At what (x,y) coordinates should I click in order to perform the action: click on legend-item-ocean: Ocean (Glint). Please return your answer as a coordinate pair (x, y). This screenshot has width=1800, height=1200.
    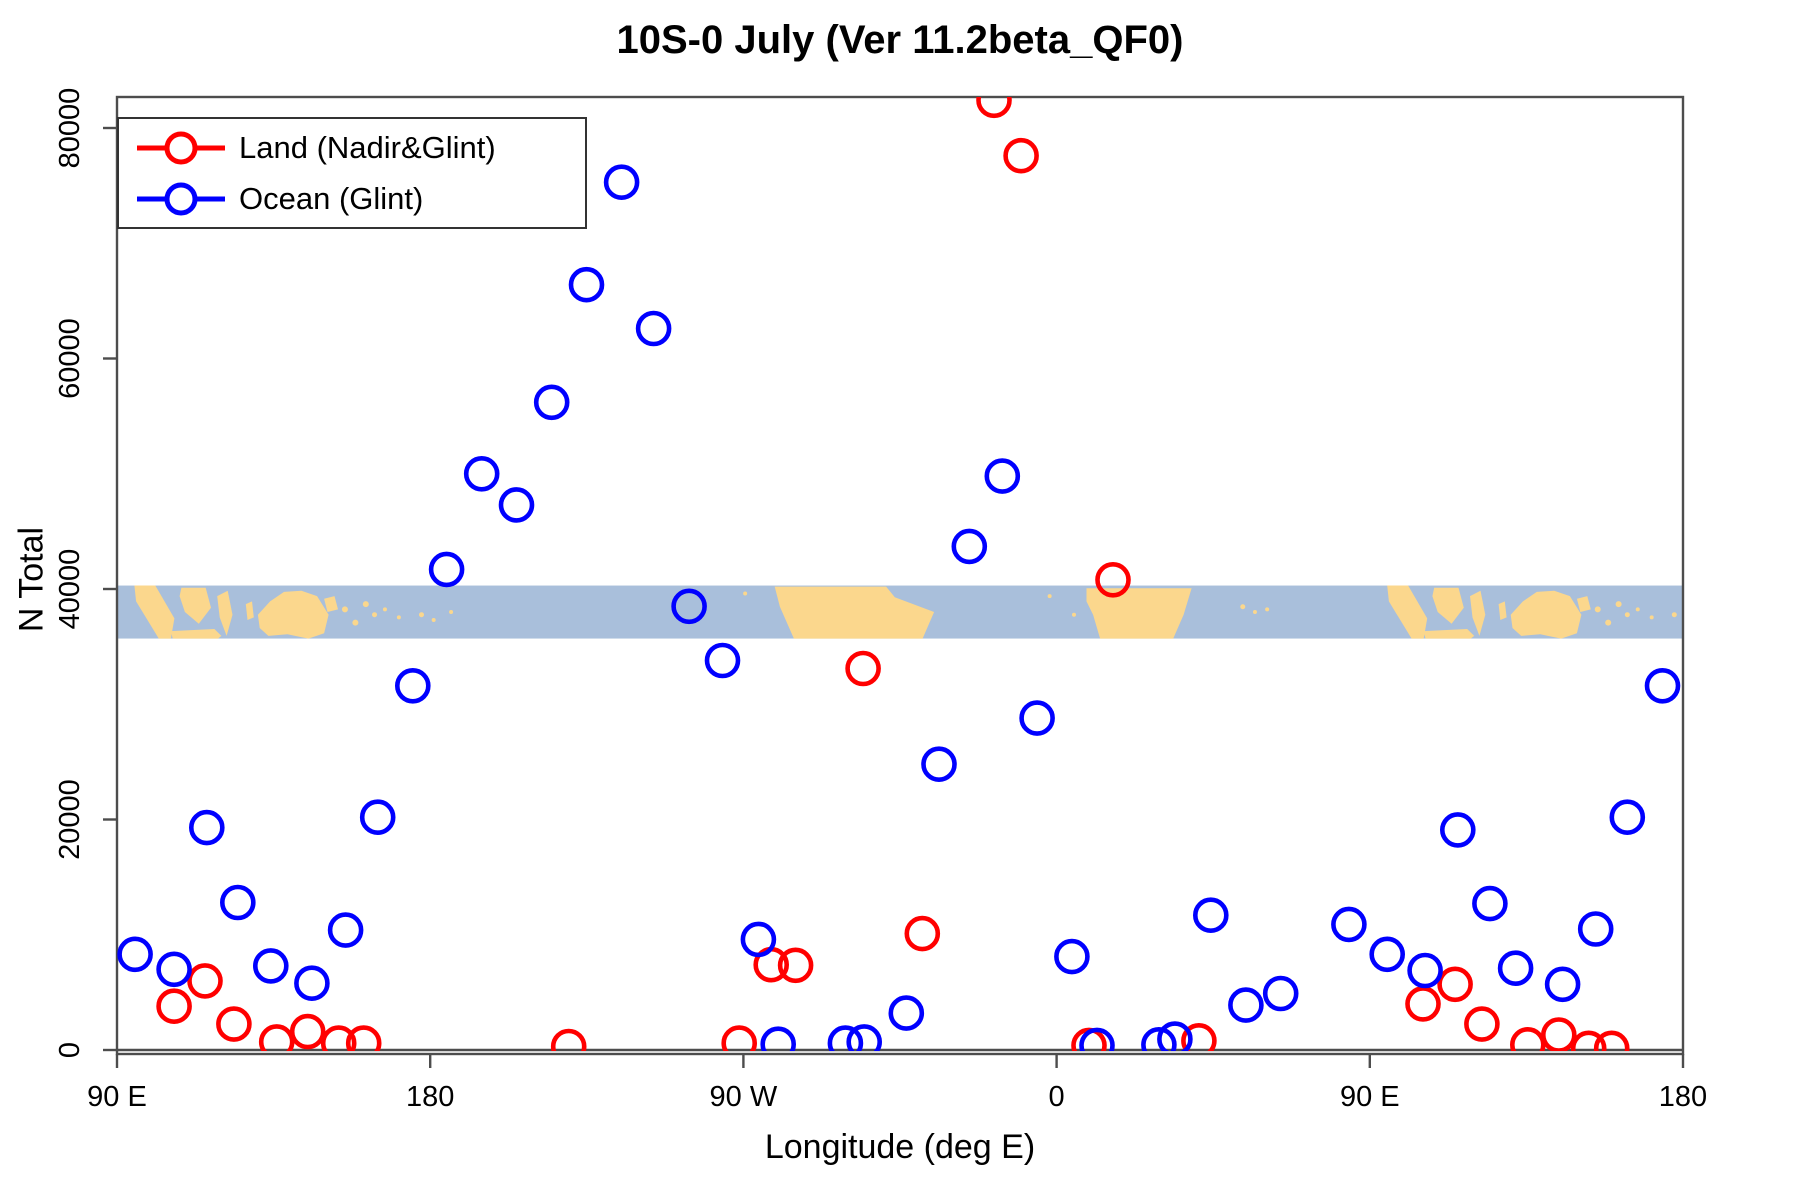
    Looking at the image, I should click on (352, 198).